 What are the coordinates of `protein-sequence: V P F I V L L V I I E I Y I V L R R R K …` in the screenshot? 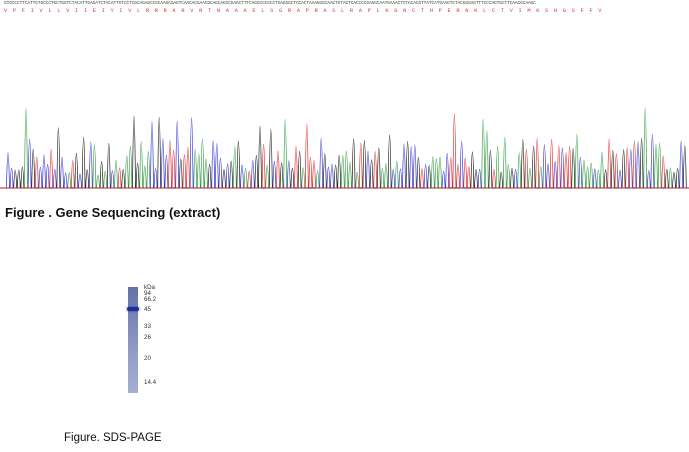 It's located at (303, 11).